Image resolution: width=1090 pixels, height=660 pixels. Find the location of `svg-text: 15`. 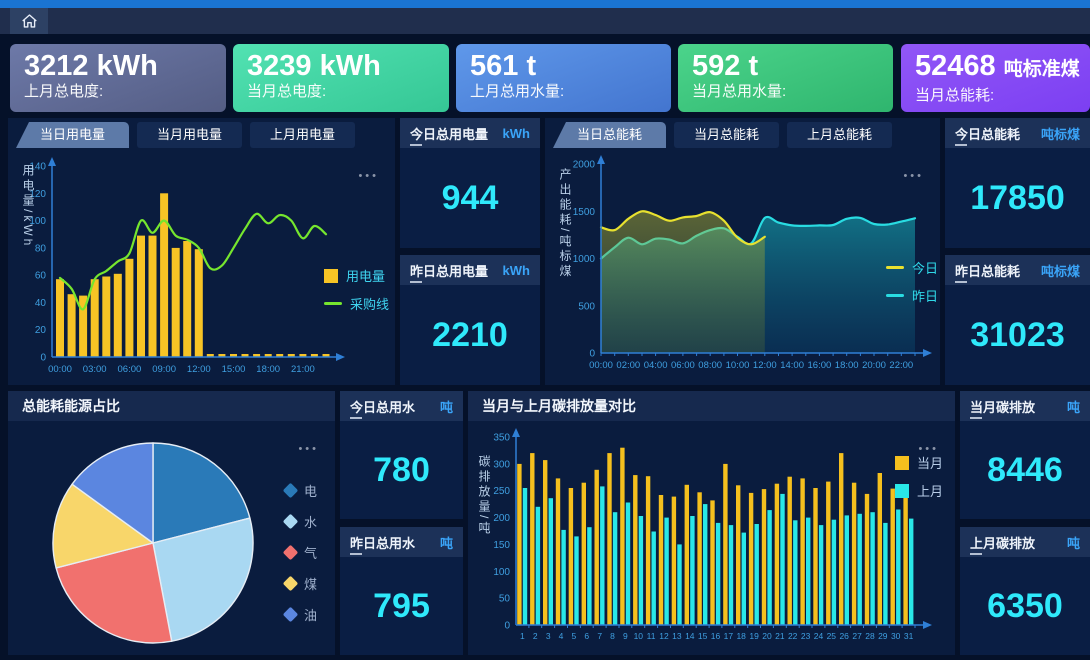

svg-text: 15 is located at coordinates (703, 636).